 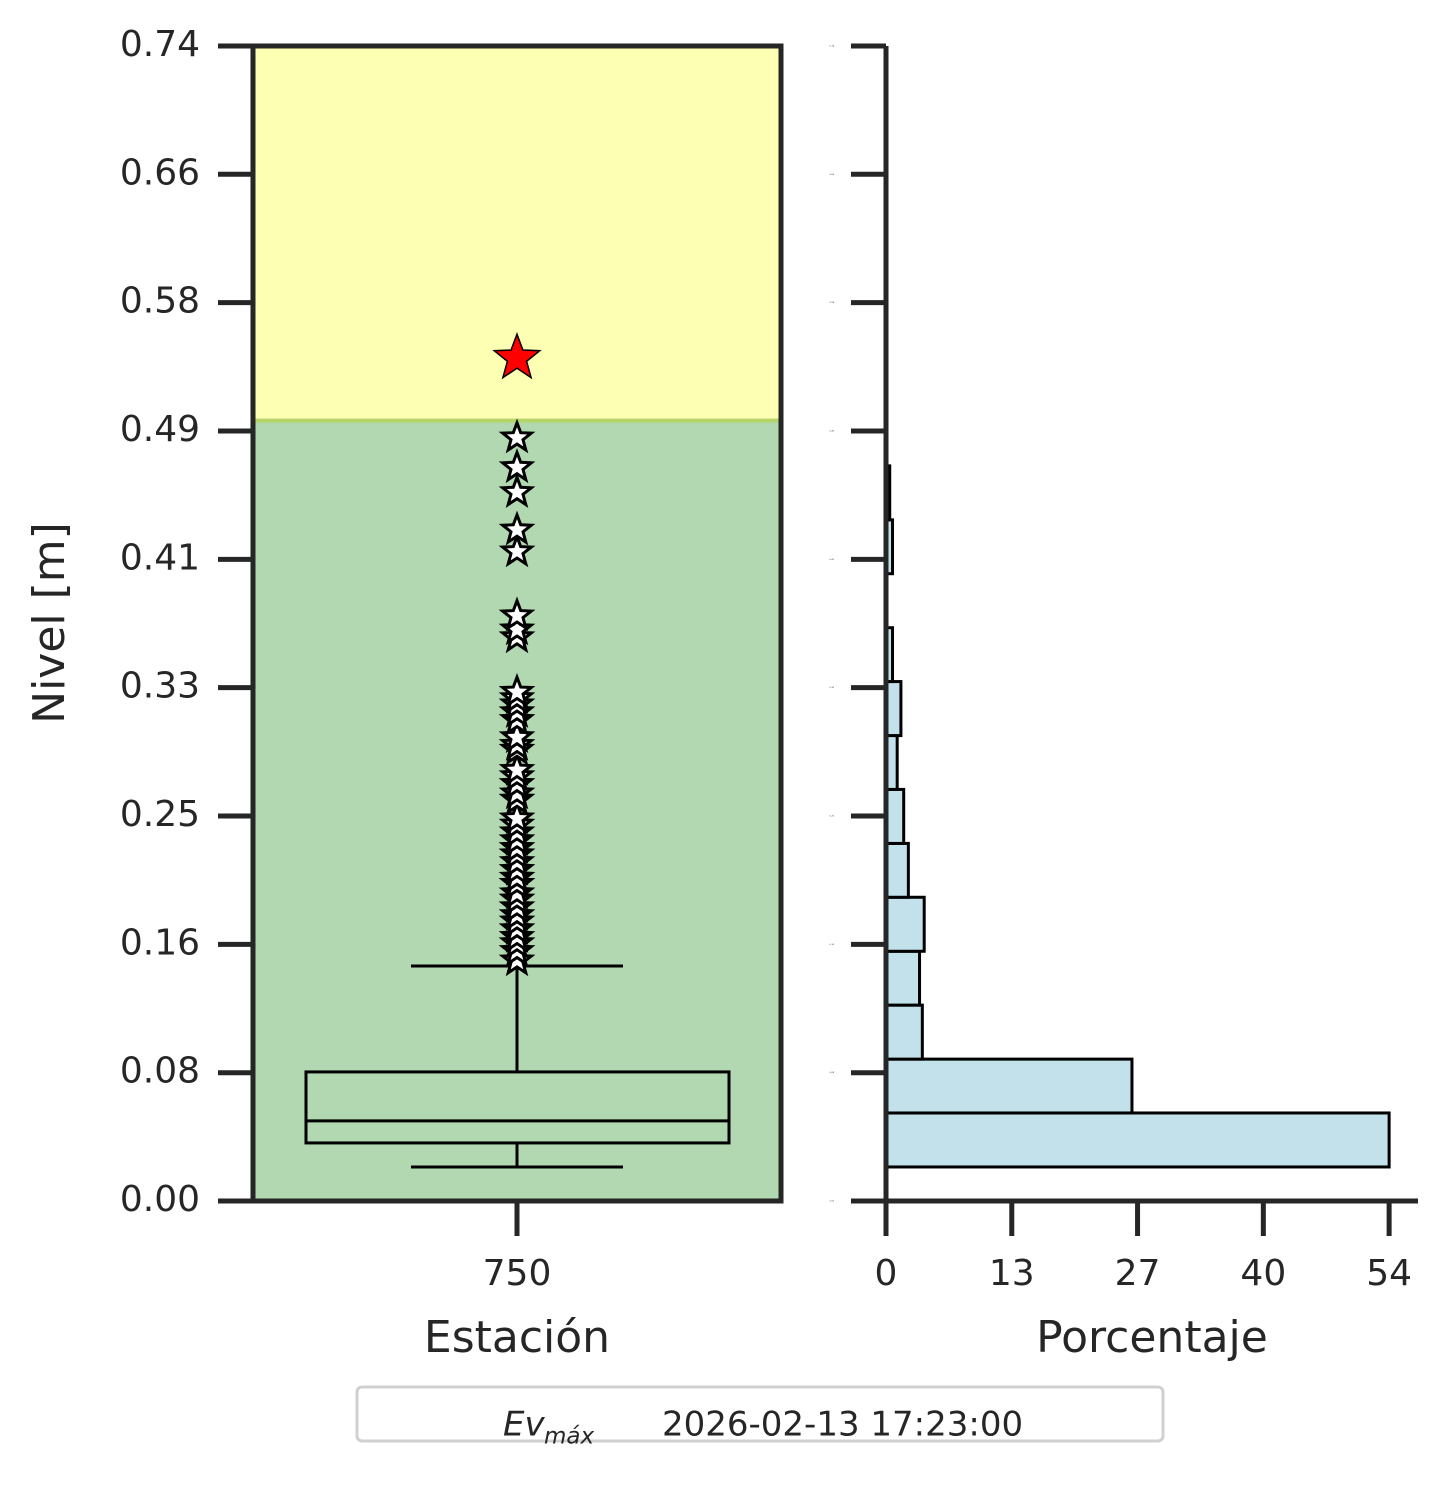 What do you see at coordinates (517, 1107) in the screenshot?
I see `box` at bounding box center [517, 1107].